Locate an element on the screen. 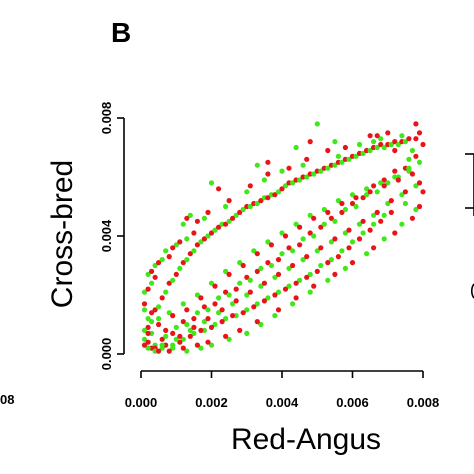  y-tick-label: 0.000 is located at coordinates (106, 354).